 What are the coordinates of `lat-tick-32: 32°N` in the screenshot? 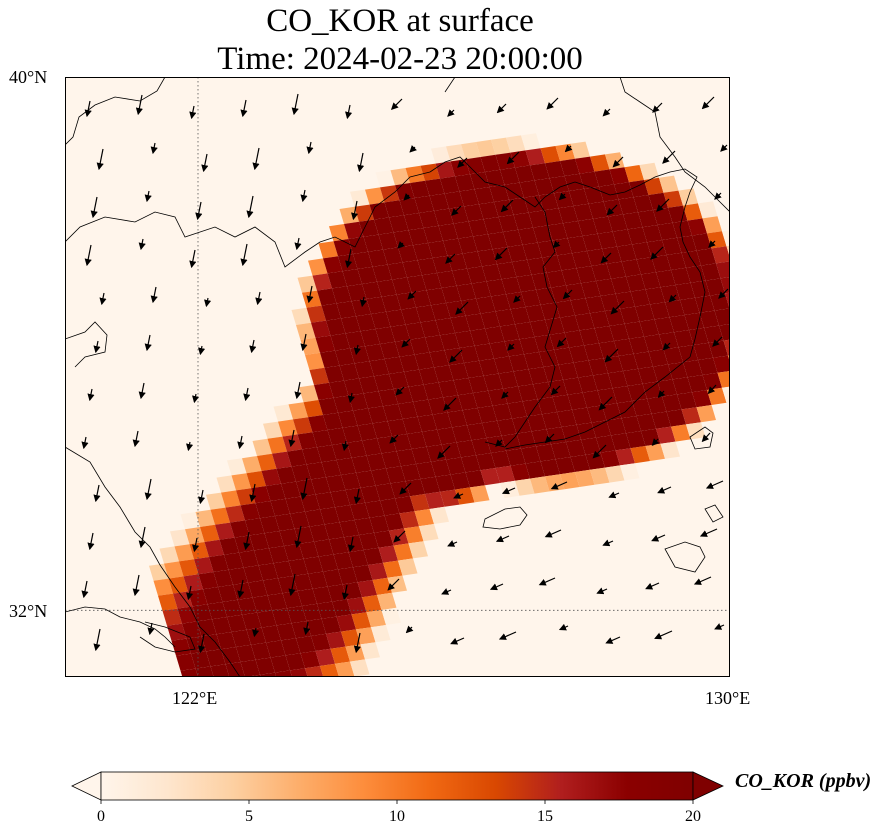 It's located at (28, 611).